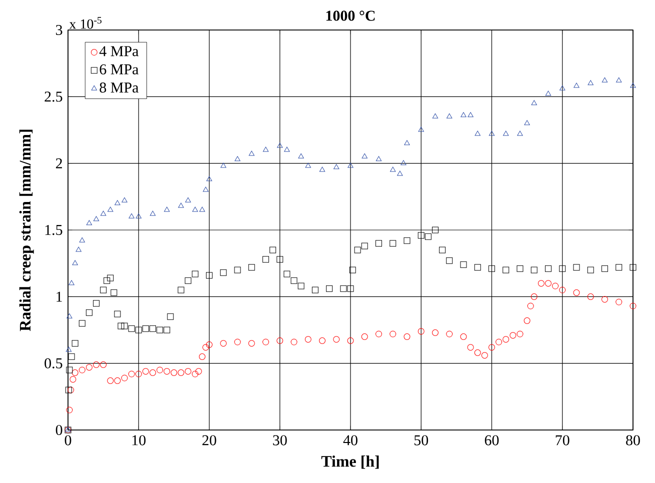  I want to click on chart-title: 1000 °C, so click(350, 15).